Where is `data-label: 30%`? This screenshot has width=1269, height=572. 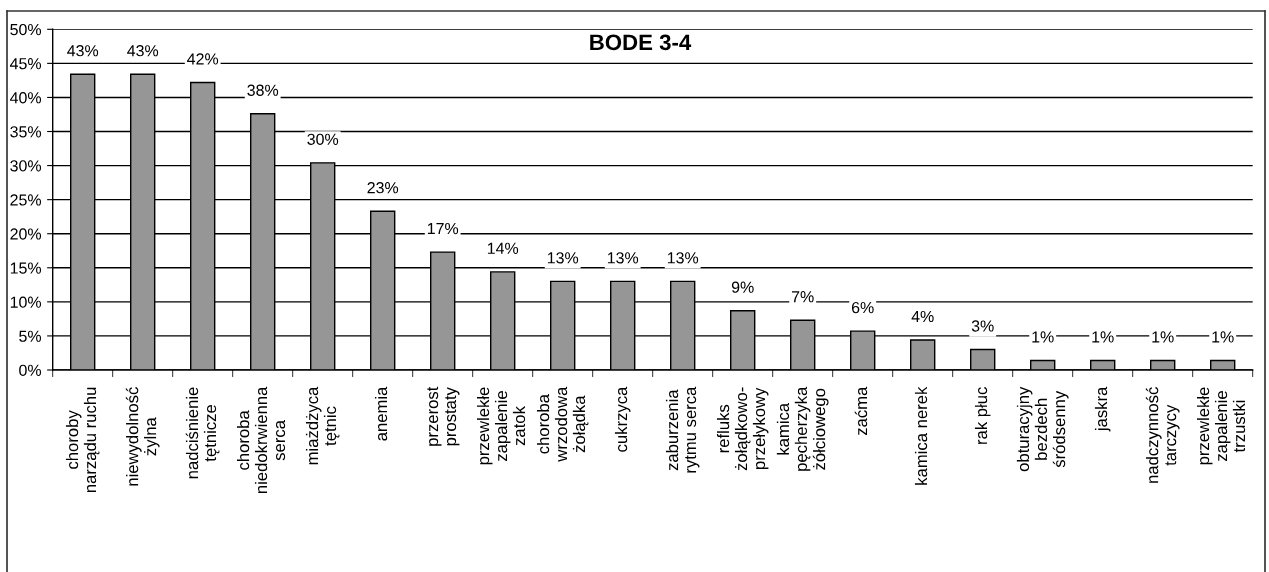
data-label: 30% is located at coordinates (323, 139).